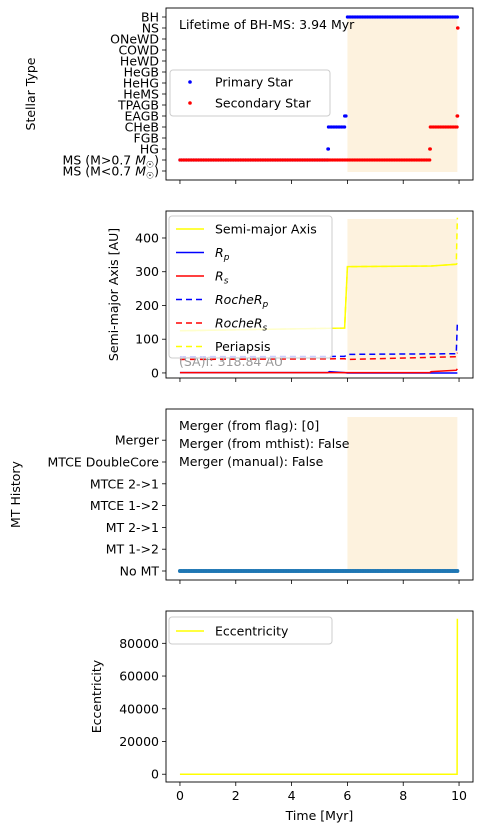 The width and height of the screenshot is (483, 837). What do you see at coordinates (124, 505) in the screenshot?
I see `mt-history-category-label: MTCE 1->2` at bounding box center [124, 505].